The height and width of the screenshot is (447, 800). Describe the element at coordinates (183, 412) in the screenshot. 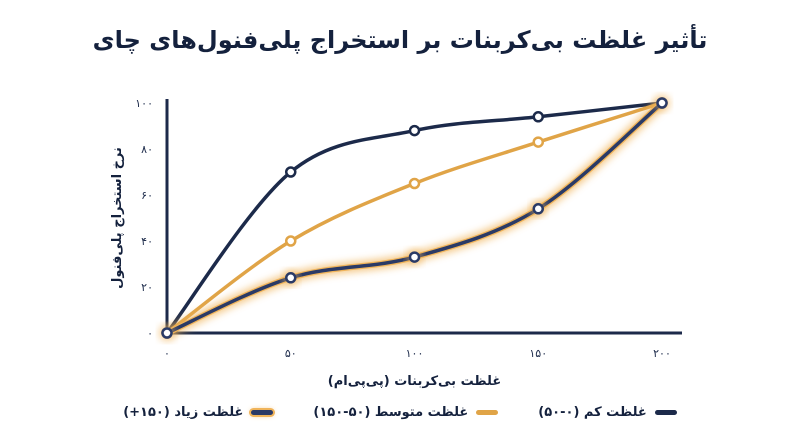

I see `legend-label: غلظت زیاد (۱۵۰+)` at that location.